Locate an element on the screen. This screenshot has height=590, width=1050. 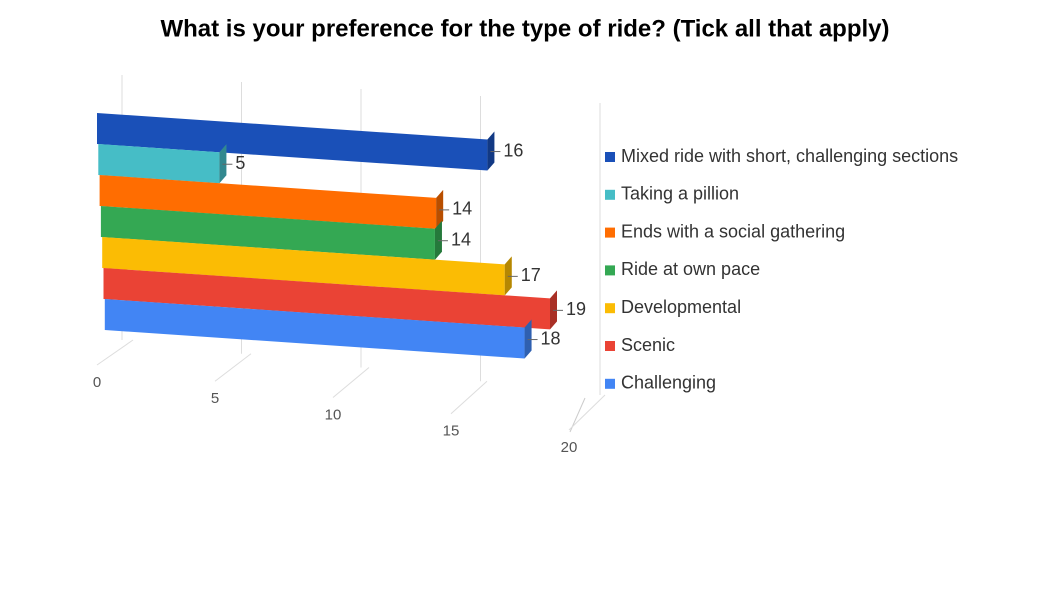
data-label: 19 is located at coordinates (576, 309).